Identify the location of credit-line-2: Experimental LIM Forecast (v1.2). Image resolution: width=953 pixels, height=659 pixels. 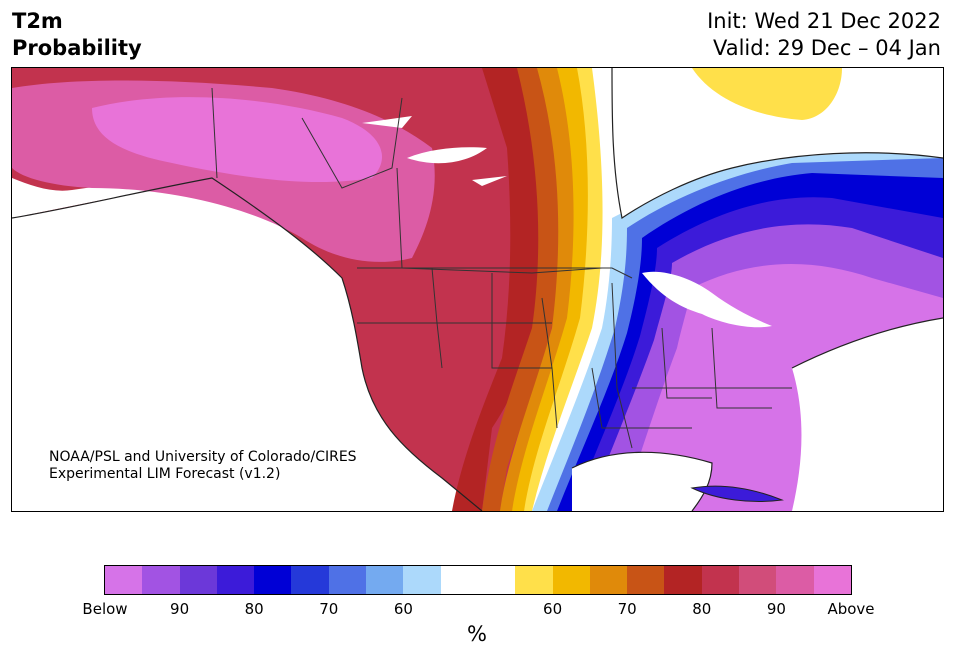
(165, 474).